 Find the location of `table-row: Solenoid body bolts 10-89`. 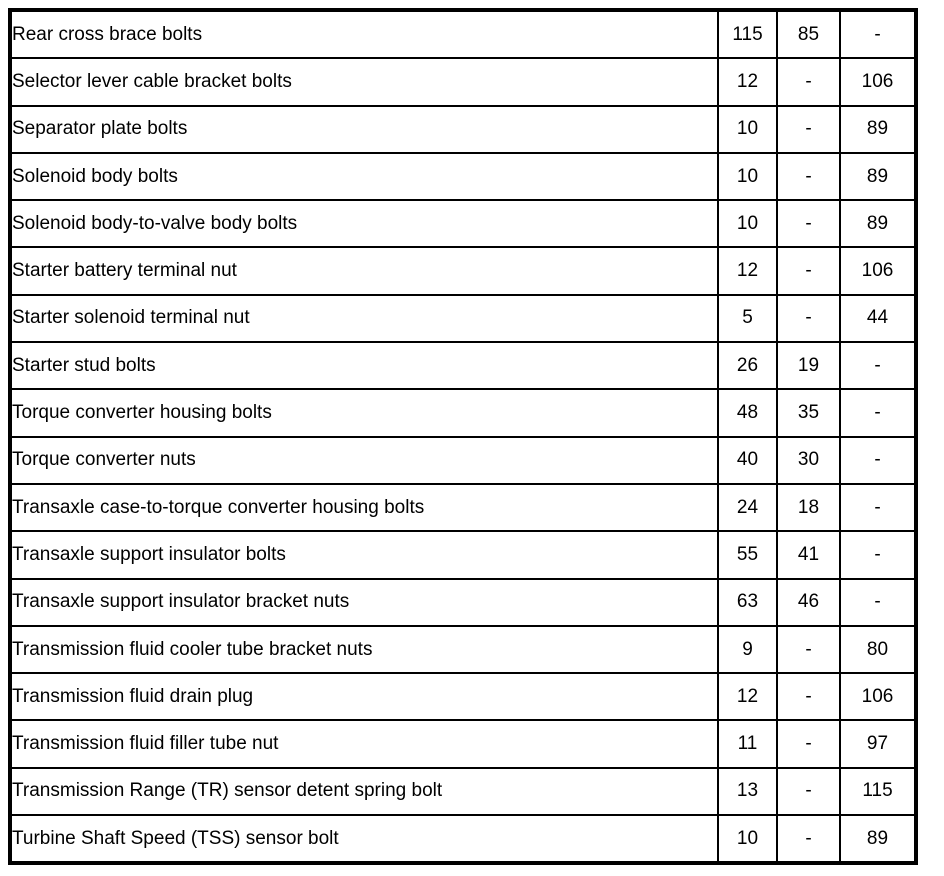

table-row: Solenoid body bolts 10-89 is located at coordinates (463, 176).